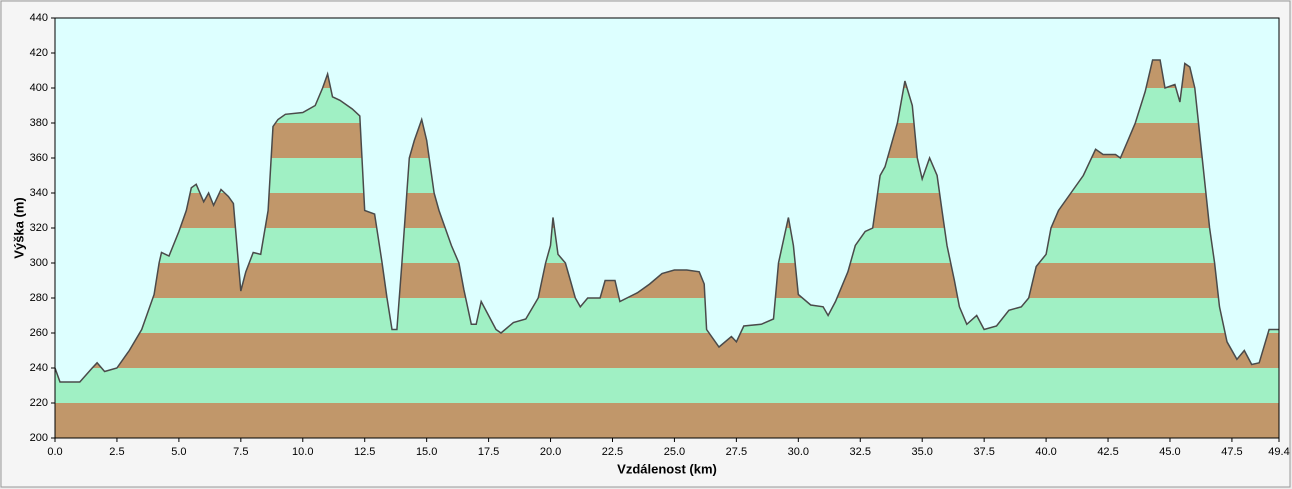  What do you see at coordinates (240, 452) in the screenshot?
I see `x-tick-label: 7.5` at bounding box center [240, 452].